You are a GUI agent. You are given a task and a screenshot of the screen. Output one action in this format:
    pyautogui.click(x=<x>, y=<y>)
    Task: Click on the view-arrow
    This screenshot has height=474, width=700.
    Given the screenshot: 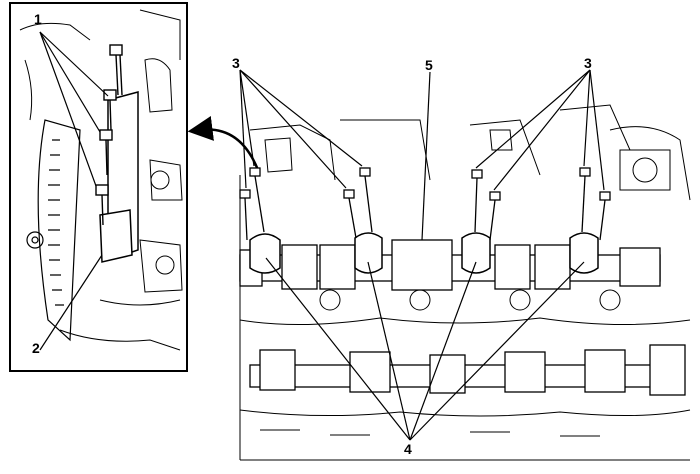 What is the action you would take?
    pyautogui.click(x=223, y=143)
    